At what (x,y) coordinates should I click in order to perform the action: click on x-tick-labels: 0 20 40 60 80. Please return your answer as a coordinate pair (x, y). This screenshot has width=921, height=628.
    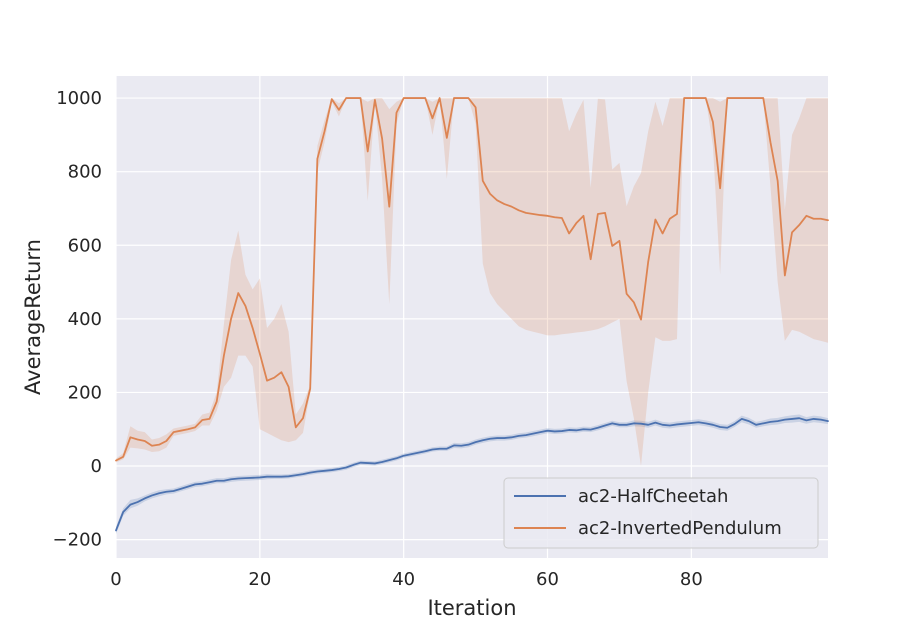
    Looking at the image, I should click on (406, 579).